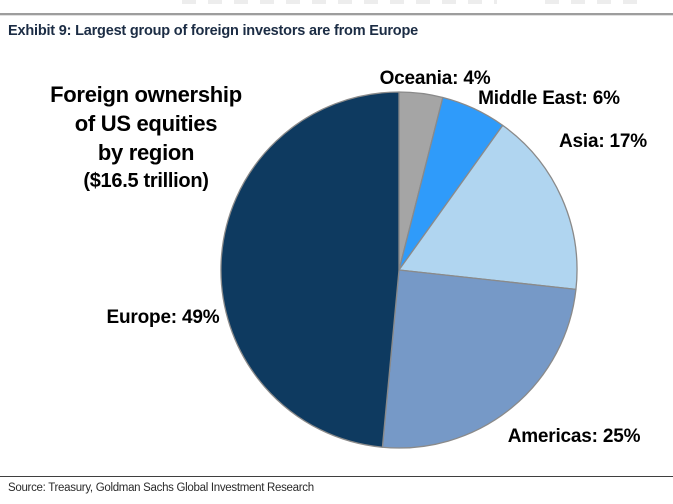 The image size is (673, 504). Describe the element at coordinates (146, 181) in the screenshot. I see `chart-title-subtitle: ($16.5 trillion)` at that location.